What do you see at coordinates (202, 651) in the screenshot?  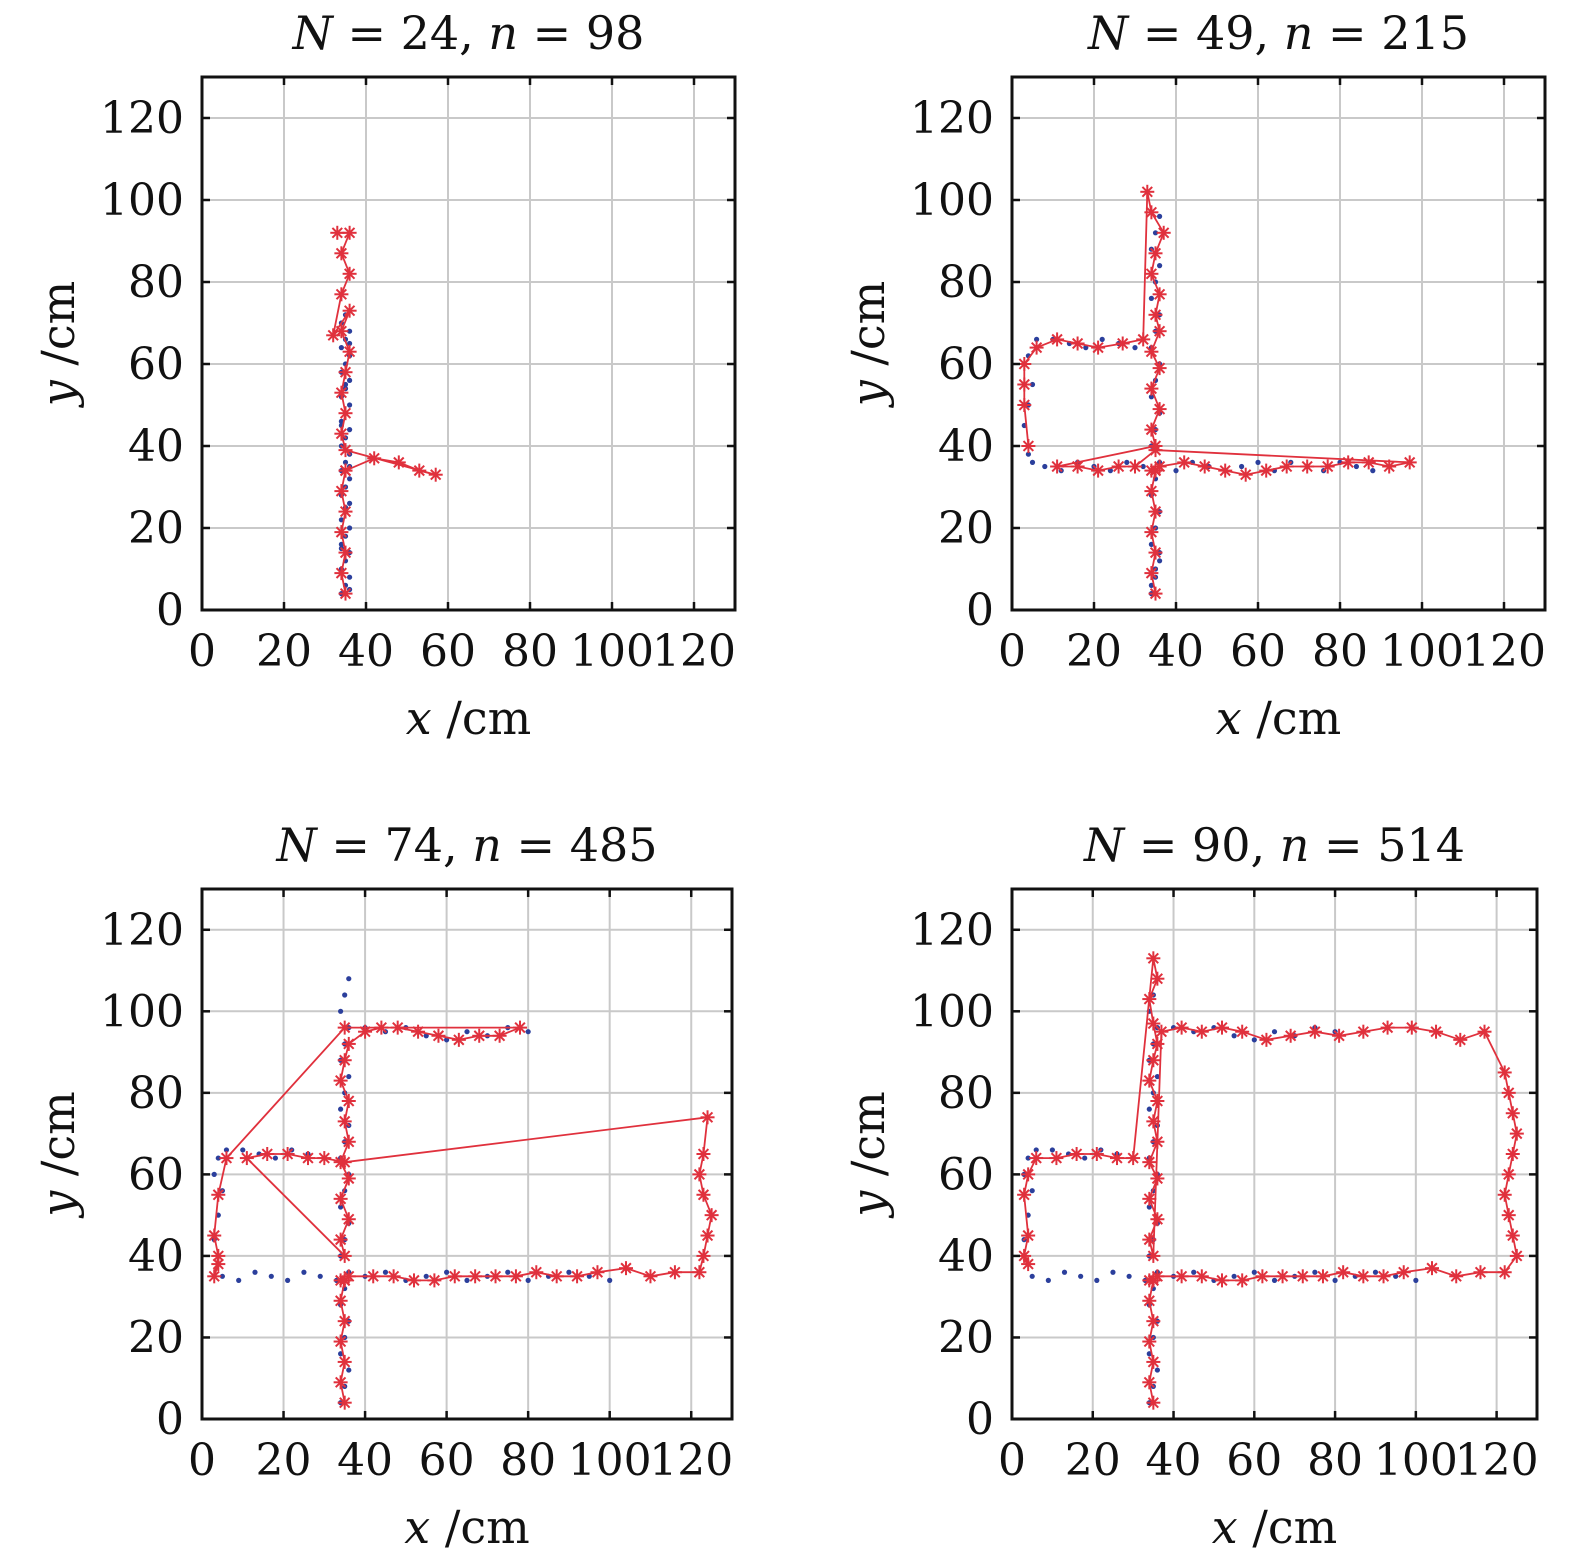 I see `x-tick-label: 0` at bounding box center [202, 651].